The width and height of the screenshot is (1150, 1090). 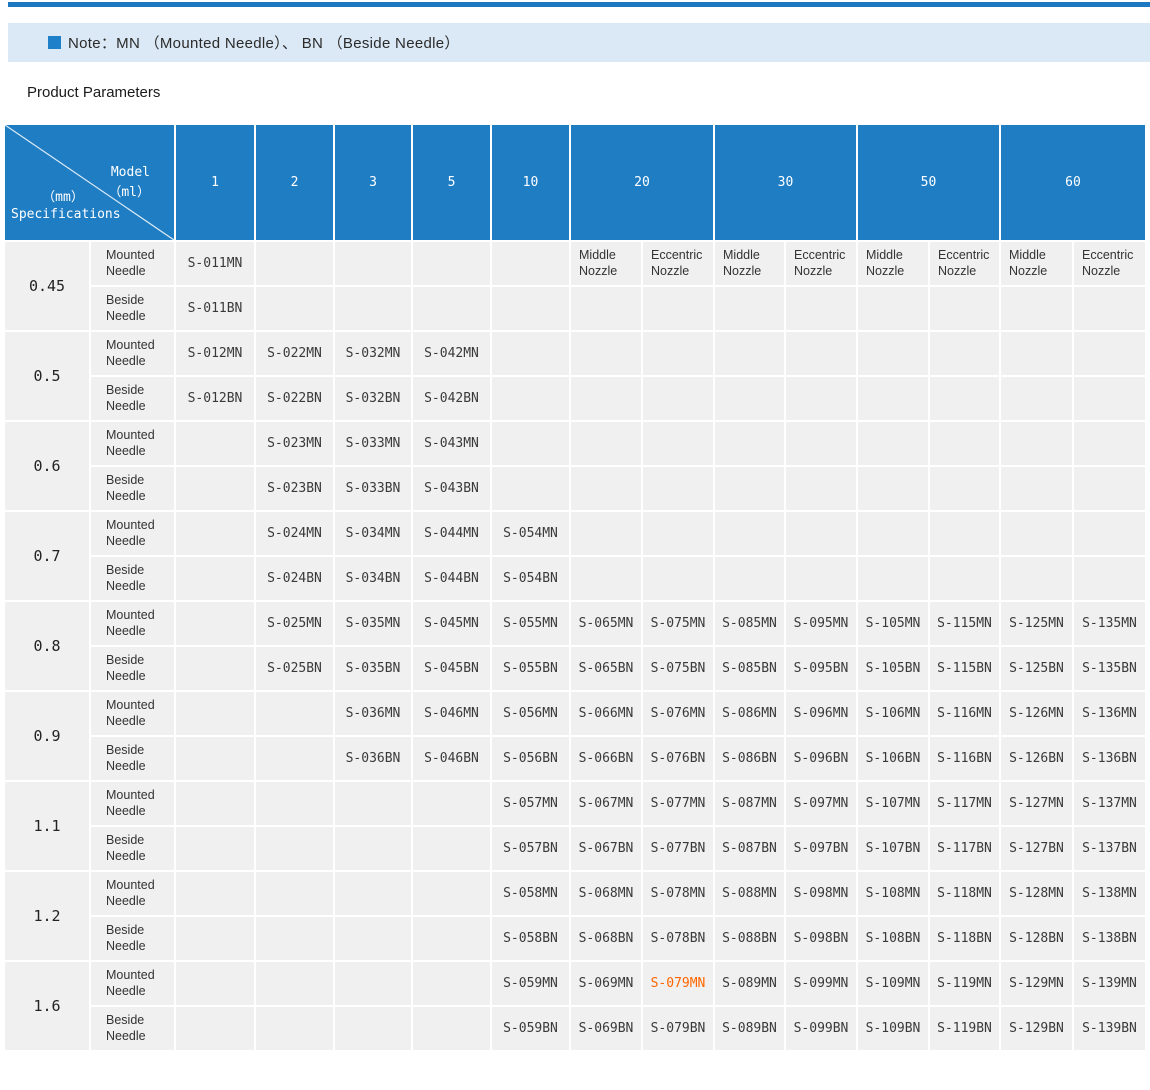 I want to click on model-cell: S-136MN, so click(x=1110, y=714).